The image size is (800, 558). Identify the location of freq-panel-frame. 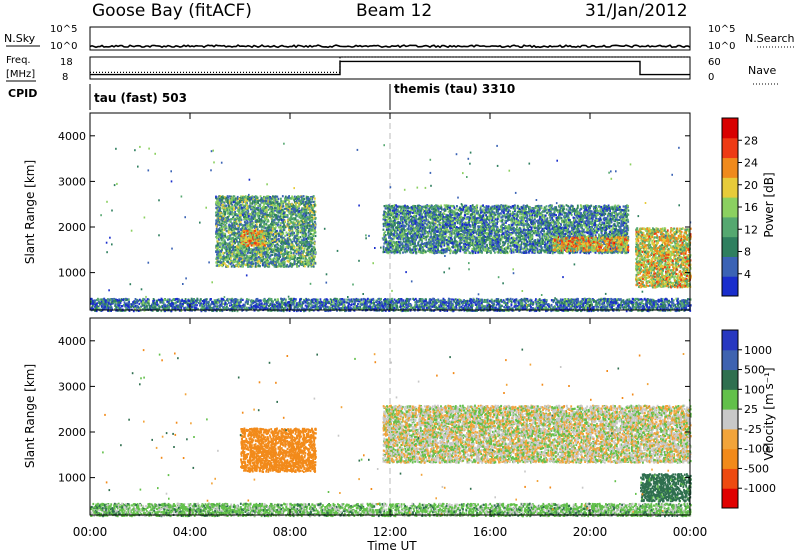
(390, 68).